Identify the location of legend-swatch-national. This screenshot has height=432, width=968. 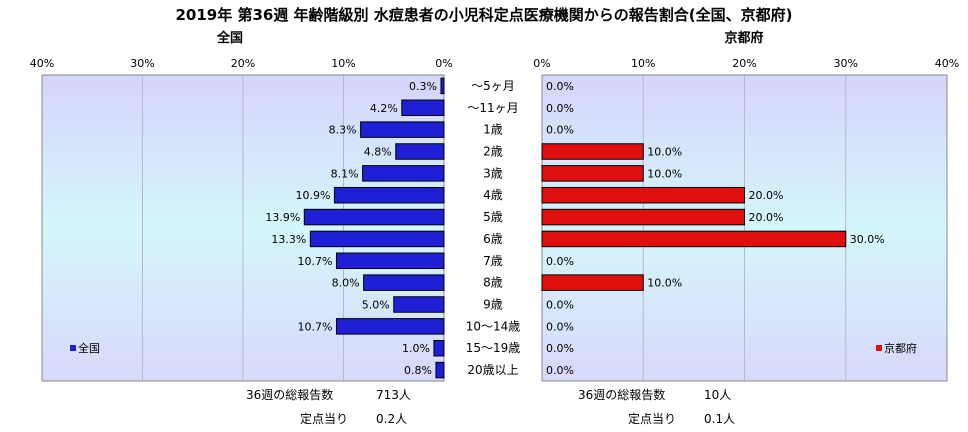
(73, 348).